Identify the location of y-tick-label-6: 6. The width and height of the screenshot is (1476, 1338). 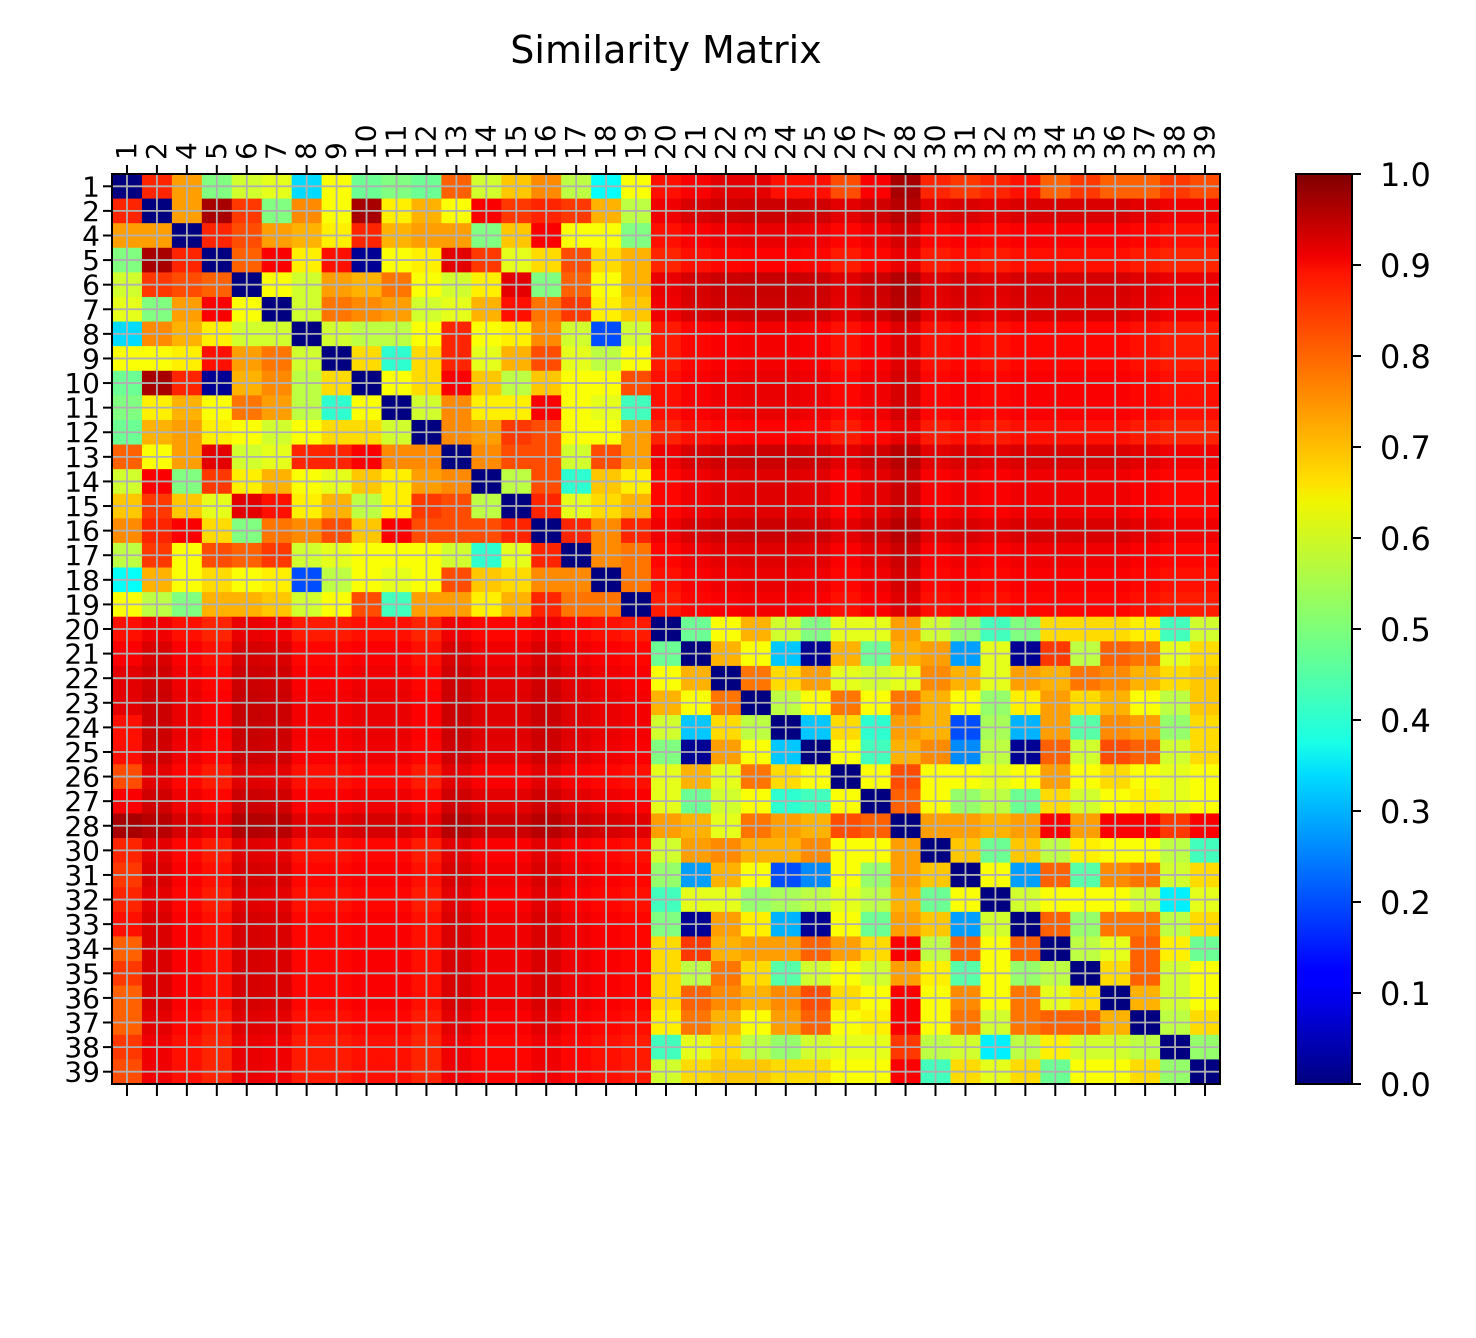
(91, 285).